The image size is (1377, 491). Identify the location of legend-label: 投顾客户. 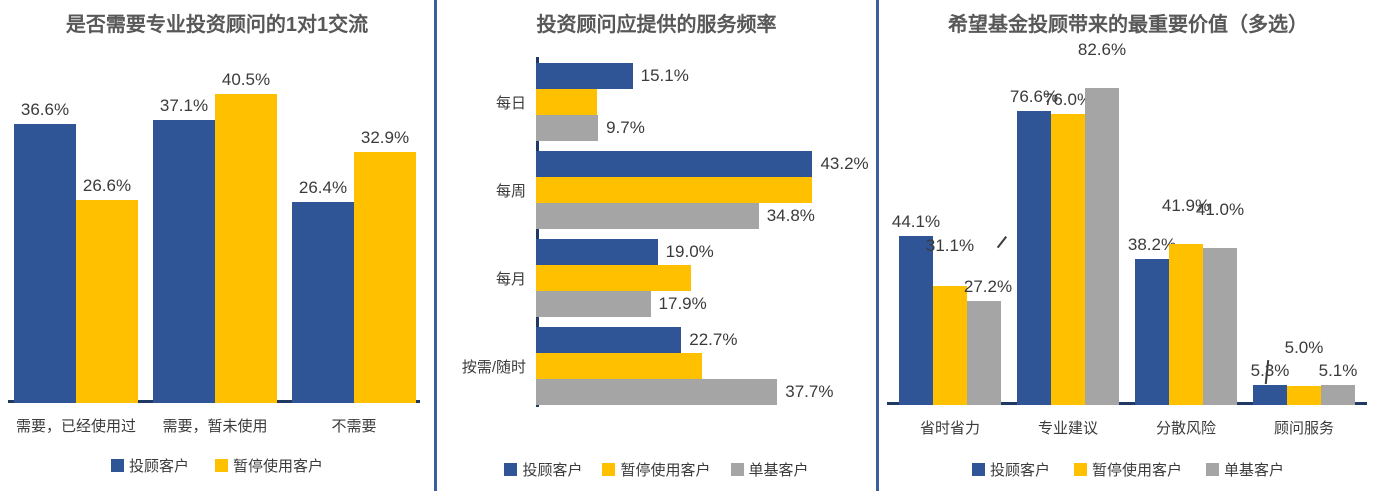
(158, 466).